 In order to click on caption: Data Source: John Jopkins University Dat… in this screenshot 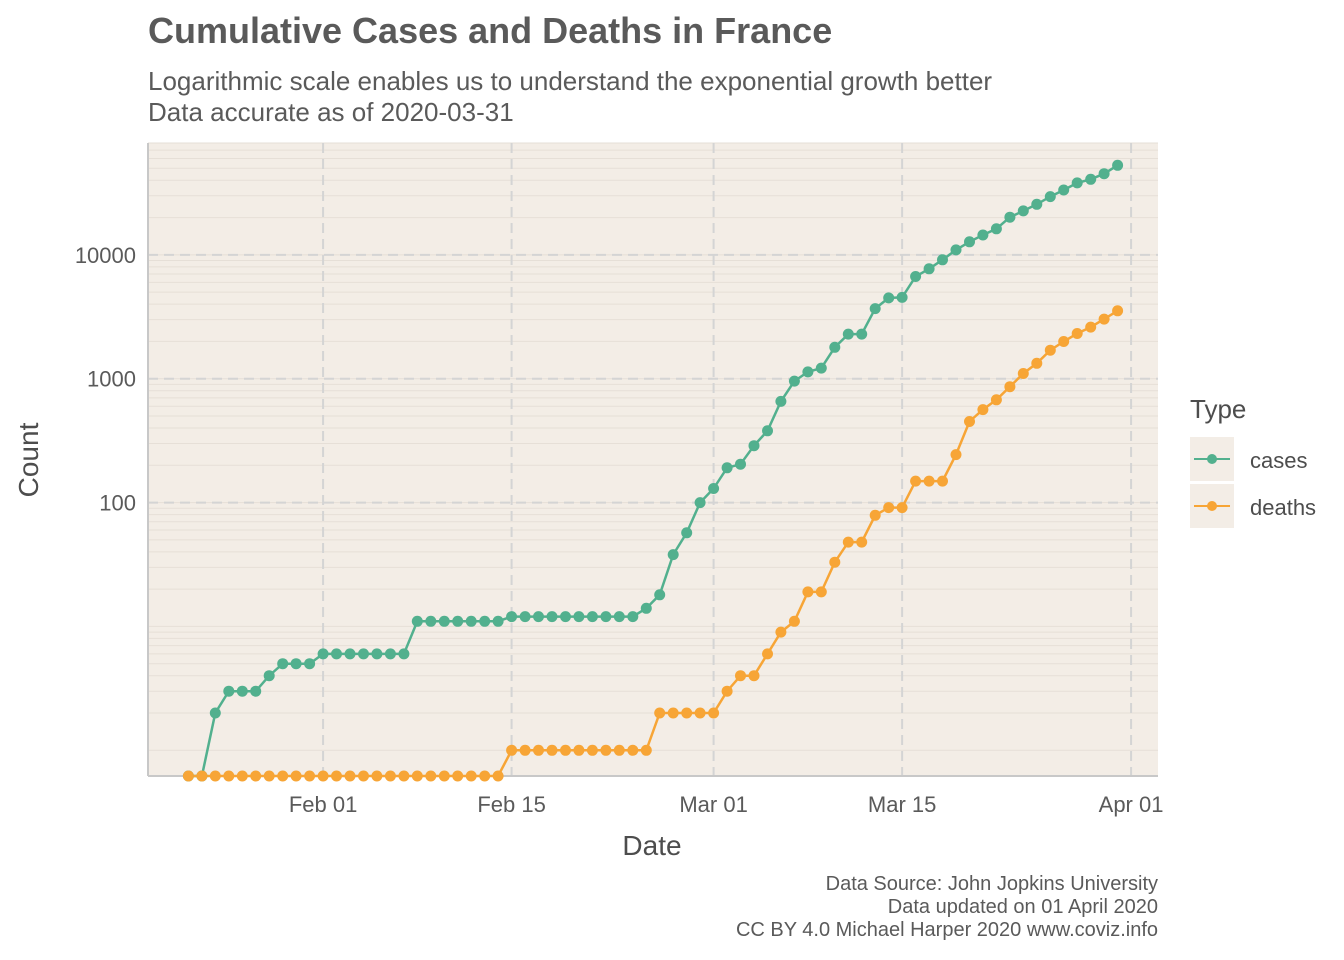, I will do `click(947, 907)`.